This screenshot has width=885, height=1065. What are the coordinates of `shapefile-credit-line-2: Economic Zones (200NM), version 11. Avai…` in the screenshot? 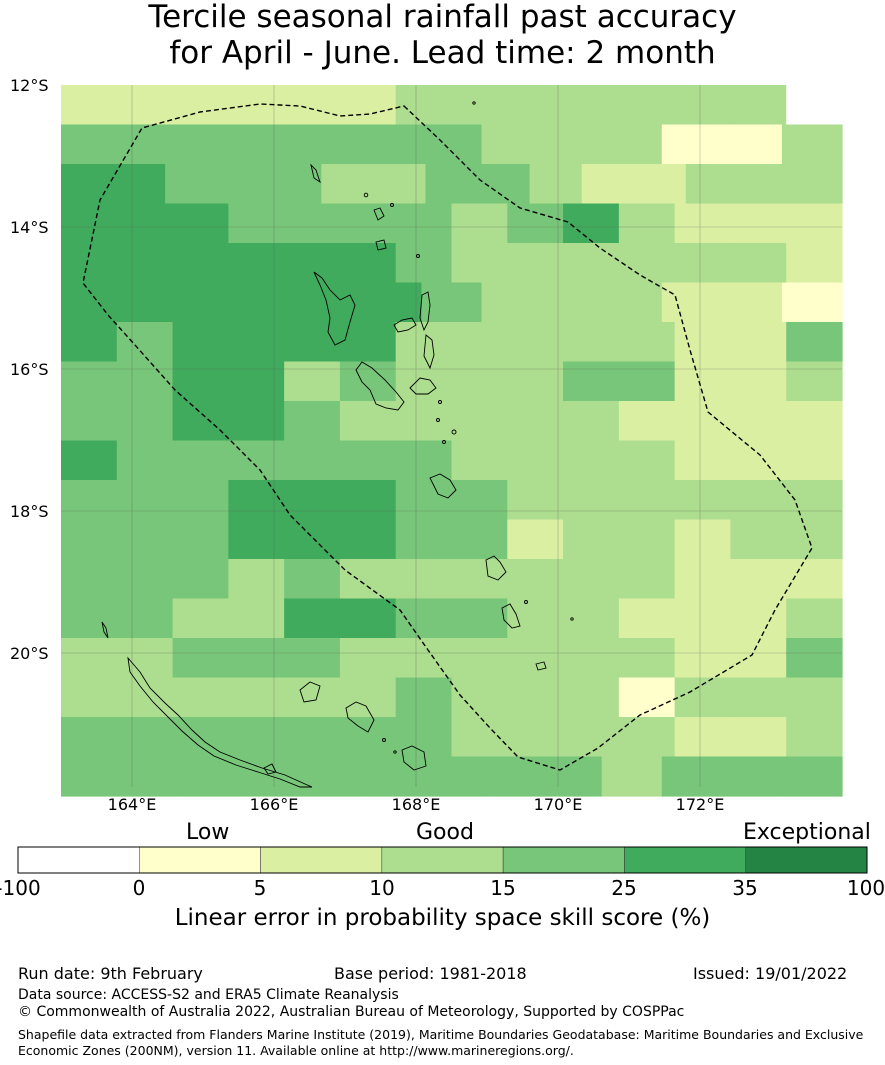 It's located at (296, 1050).